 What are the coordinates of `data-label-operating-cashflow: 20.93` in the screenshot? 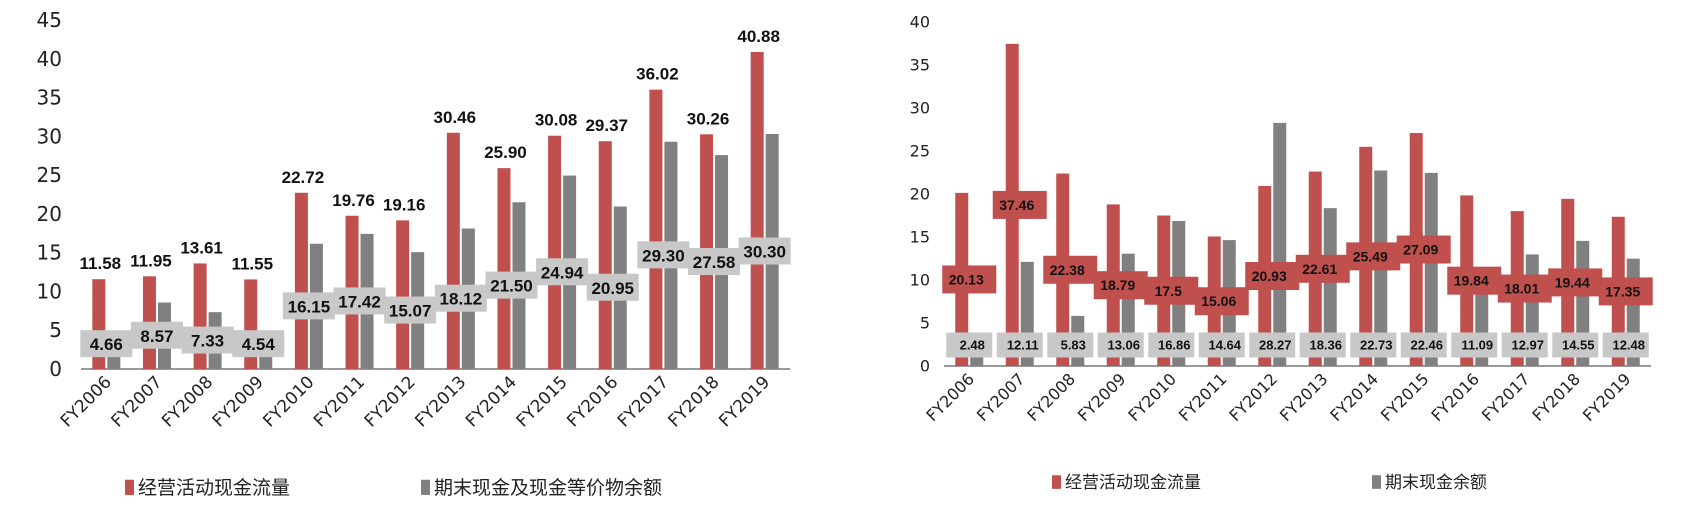 It's located at (1269, 276).